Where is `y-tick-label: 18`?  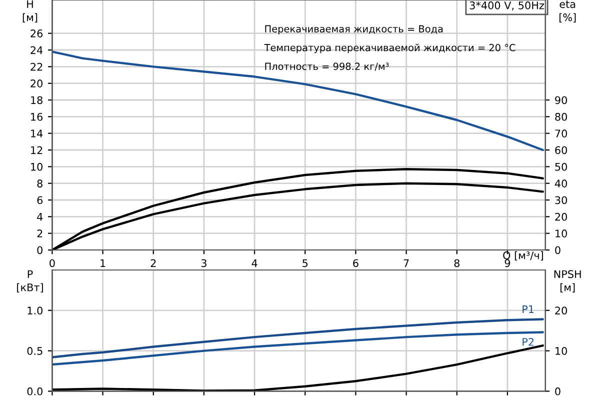
y-tick-label: 18 is located at coordinates (36, 100).